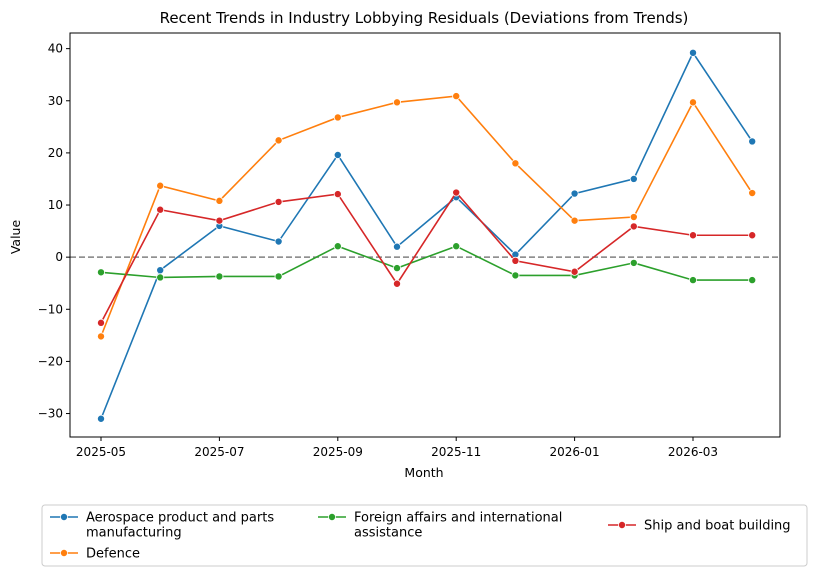  I want to click on y-tick-label: 10, so click(55, 205).